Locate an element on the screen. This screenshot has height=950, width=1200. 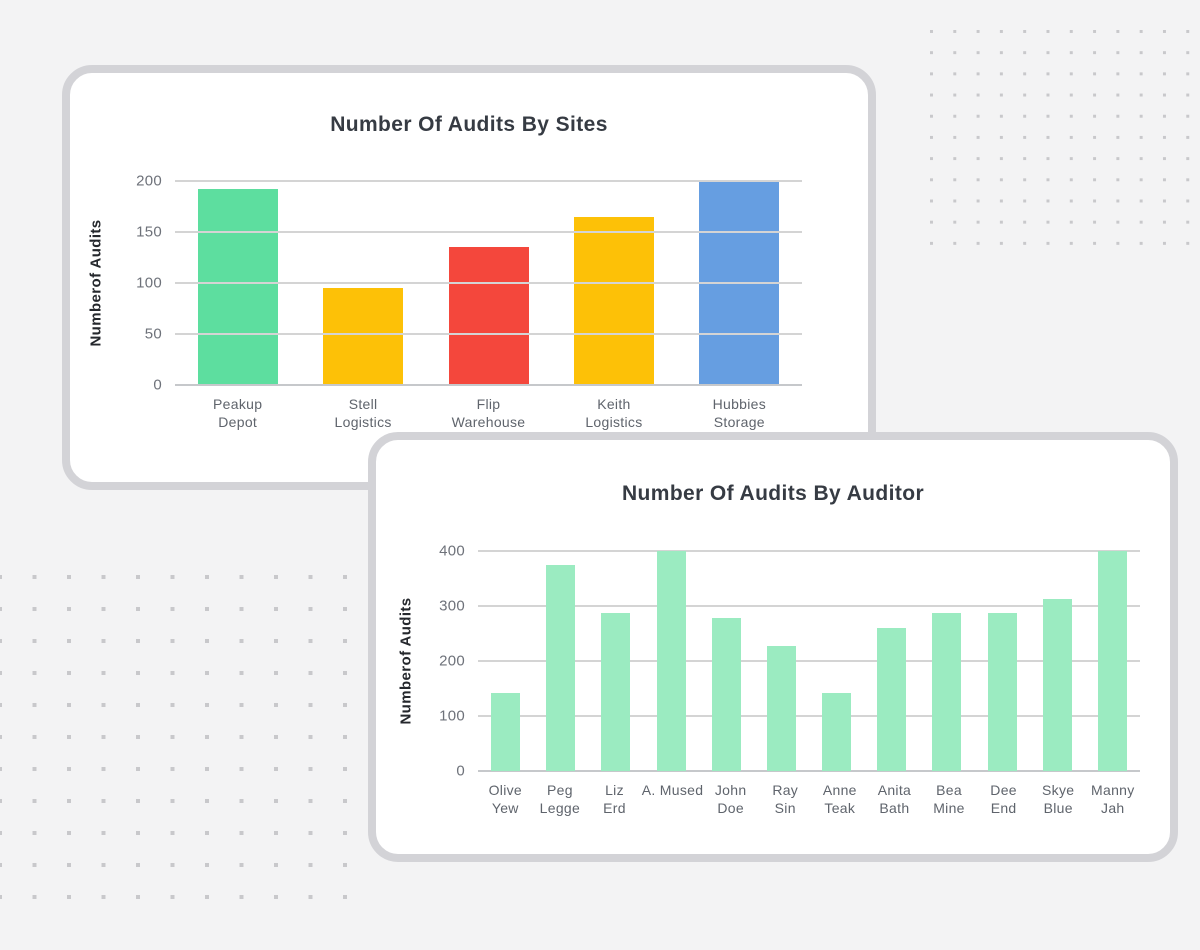
x-axis-label: Hubbies Storage is located at coordinates (739, 413).